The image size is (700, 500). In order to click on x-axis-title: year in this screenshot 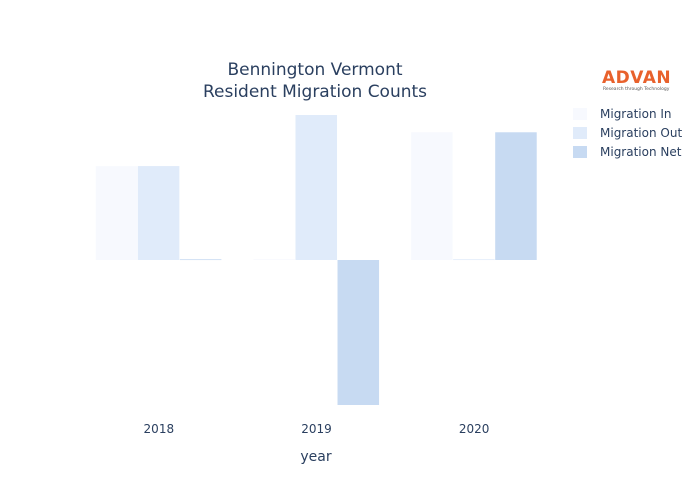, I will do `click(315, 457)`.